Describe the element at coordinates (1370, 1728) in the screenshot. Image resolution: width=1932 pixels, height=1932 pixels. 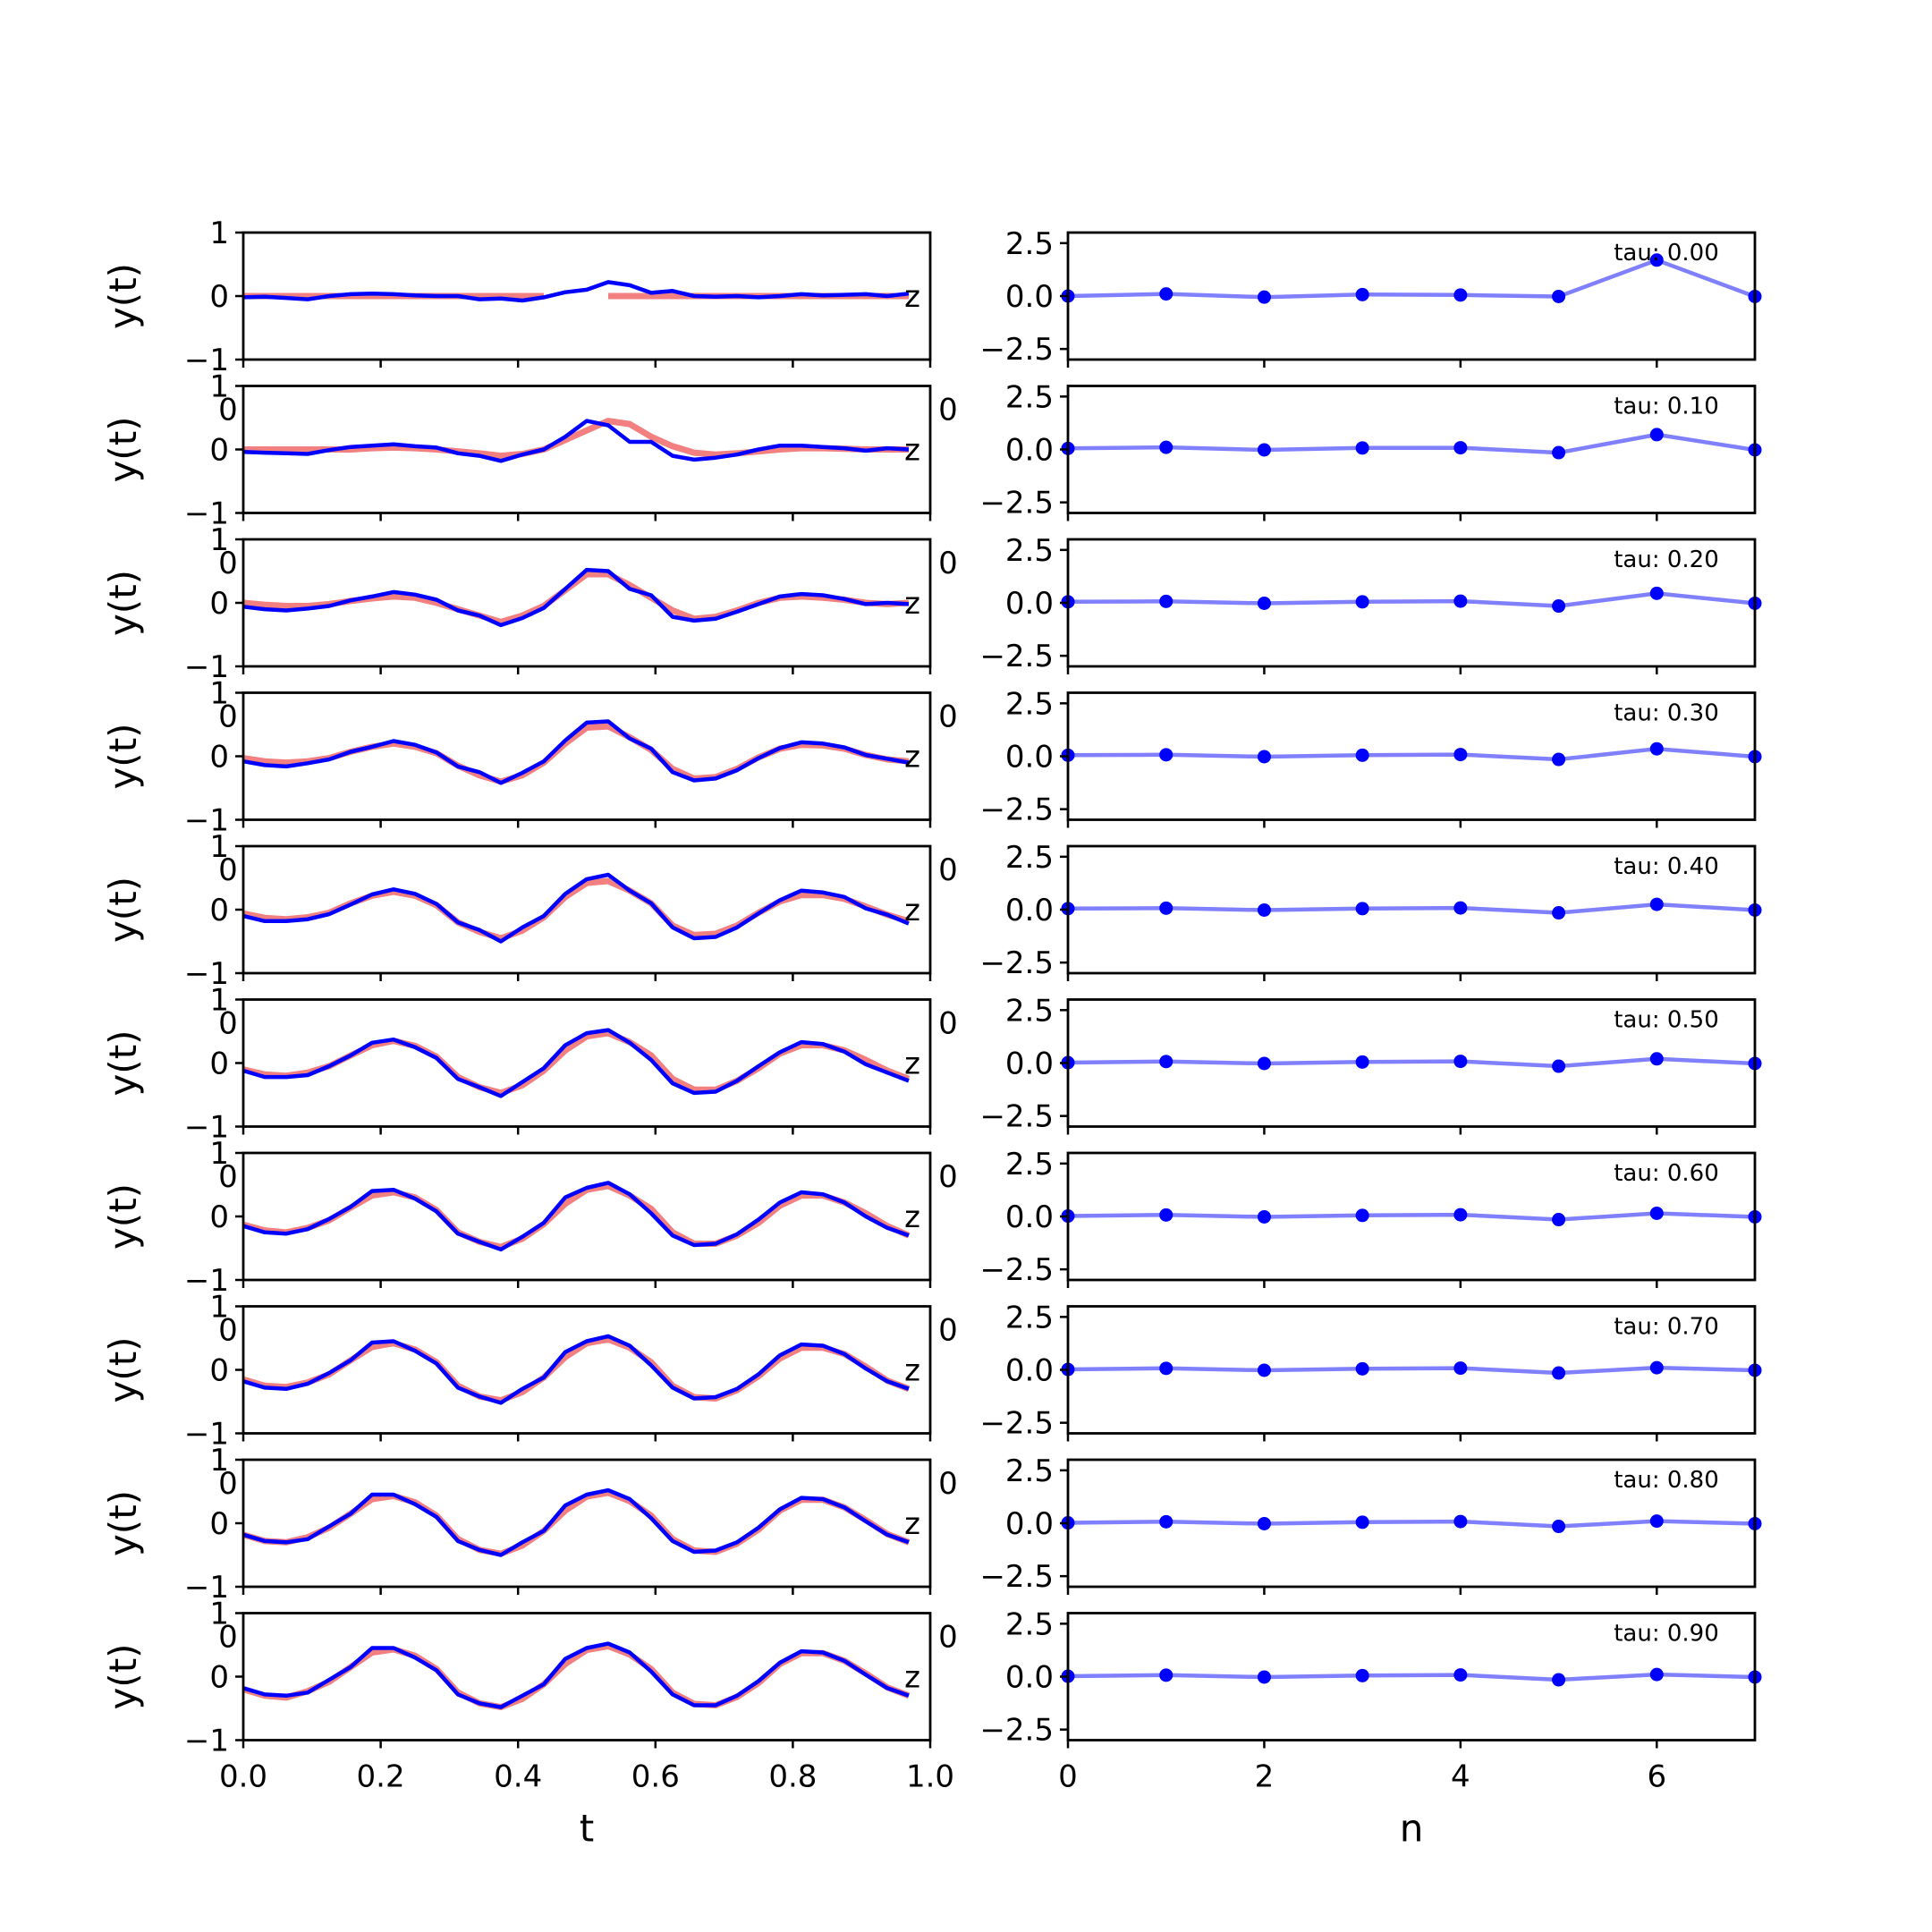
I see `right-panel: tau: 0.90 −2.5 0.0 2.5 0 2 4 6 n` at that location.